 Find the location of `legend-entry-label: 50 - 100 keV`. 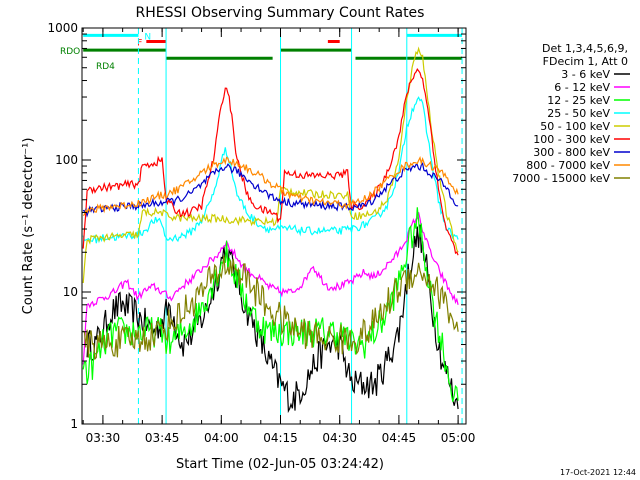

legend-entry-label: 50 - 100 keV is located at coordinates (575, 126).